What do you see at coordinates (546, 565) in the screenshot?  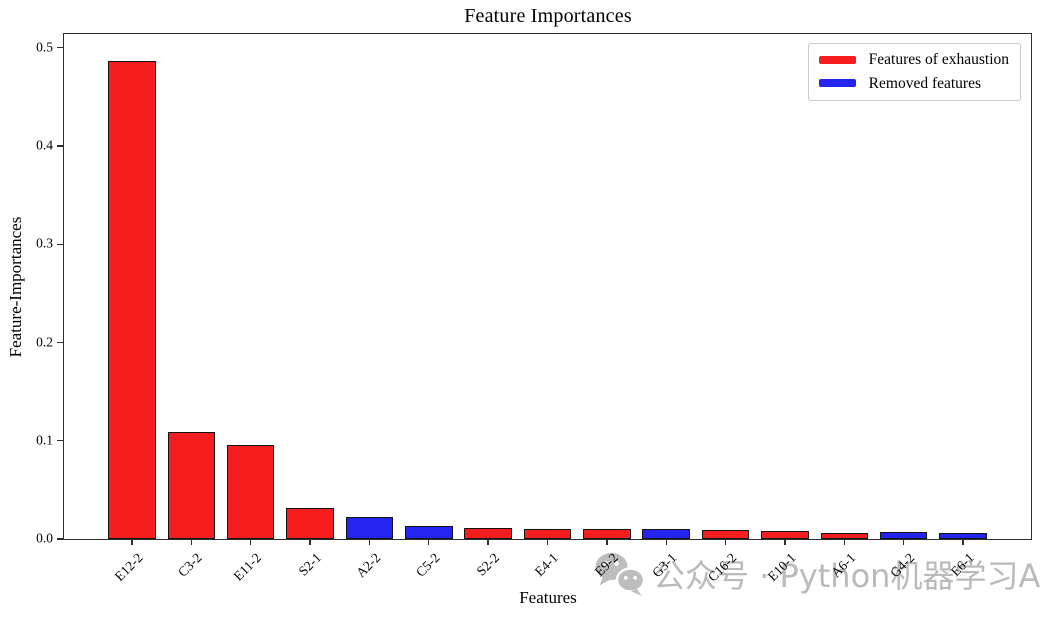 I see `x-tick-label-E4-1: E4-1` at bounding box center [546, 565].